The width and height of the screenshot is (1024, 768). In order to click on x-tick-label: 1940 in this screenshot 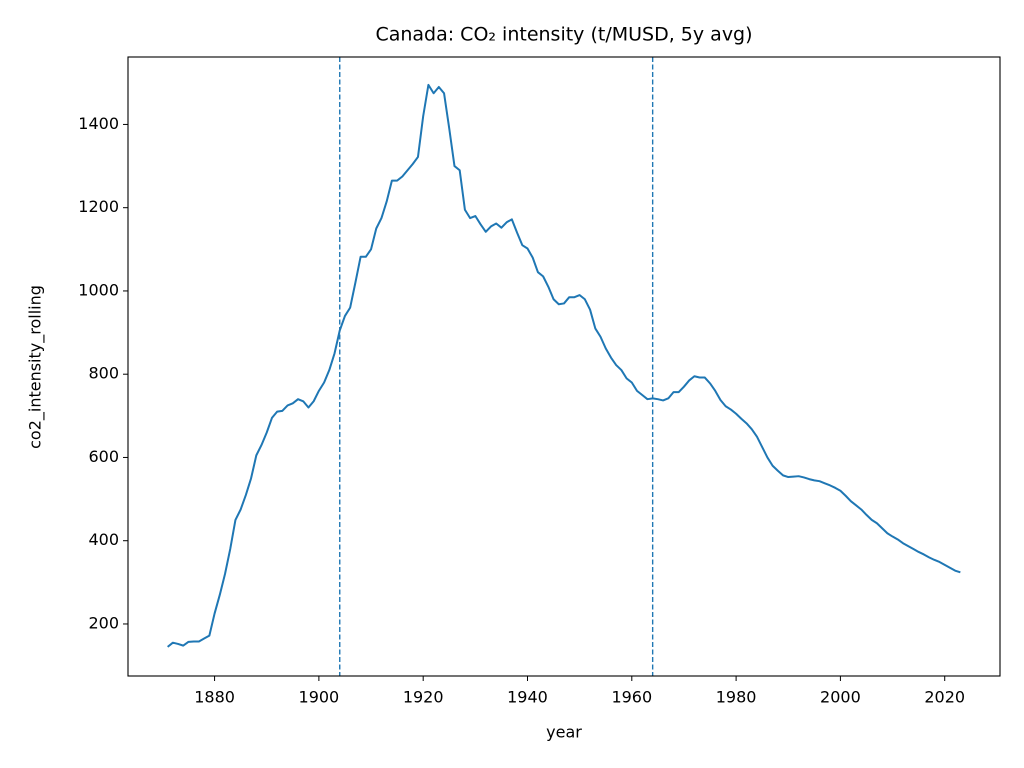, I will do `click(527, 697)`.